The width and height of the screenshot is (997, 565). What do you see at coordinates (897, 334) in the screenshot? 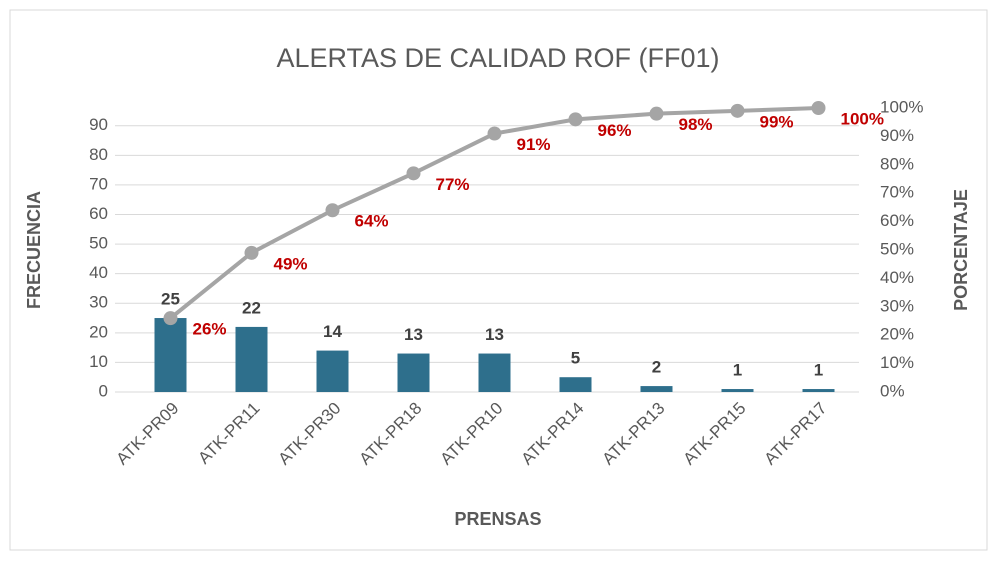
I see `y2-tick-label: 20%` at bounding box center [897, 334].